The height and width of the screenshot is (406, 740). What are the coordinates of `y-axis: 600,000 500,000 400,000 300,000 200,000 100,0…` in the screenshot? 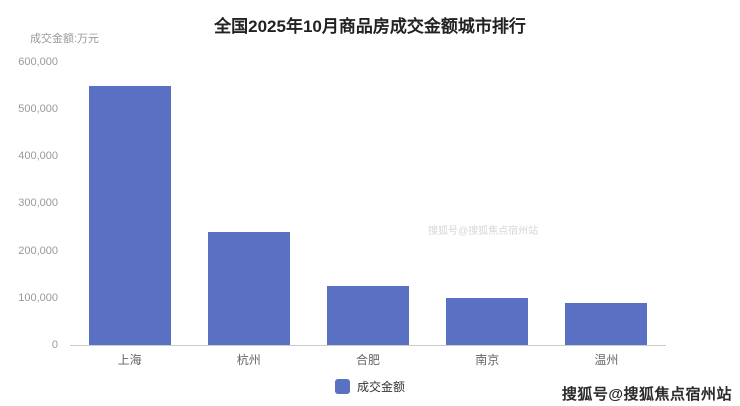 It's located at (29, 203).